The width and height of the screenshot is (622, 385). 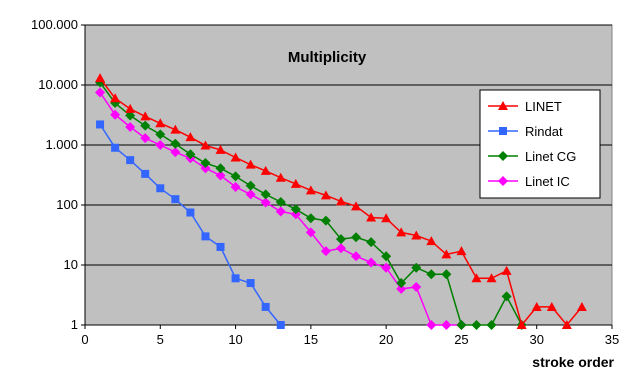 I want to click on y-tick-label: 10, so click(x=71, y=264).